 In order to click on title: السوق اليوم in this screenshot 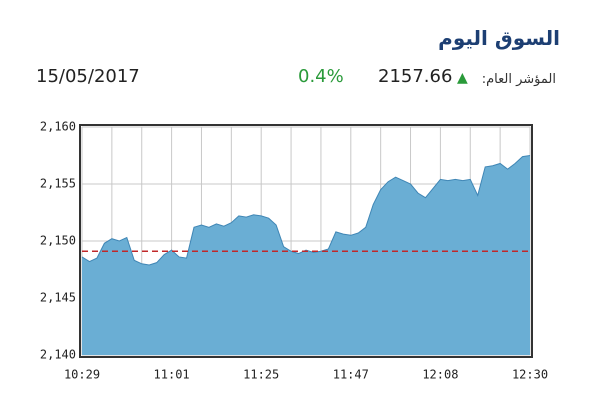, I will do `click(499, 38)`.